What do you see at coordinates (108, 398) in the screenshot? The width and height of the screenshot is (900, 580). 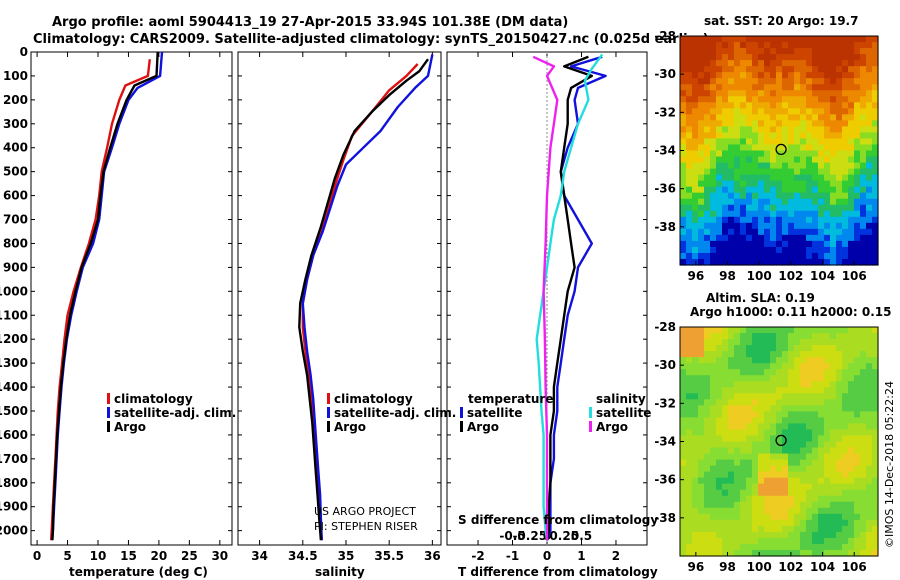 I see `legend-swatch-climatology` at bounding box center [108, 398].